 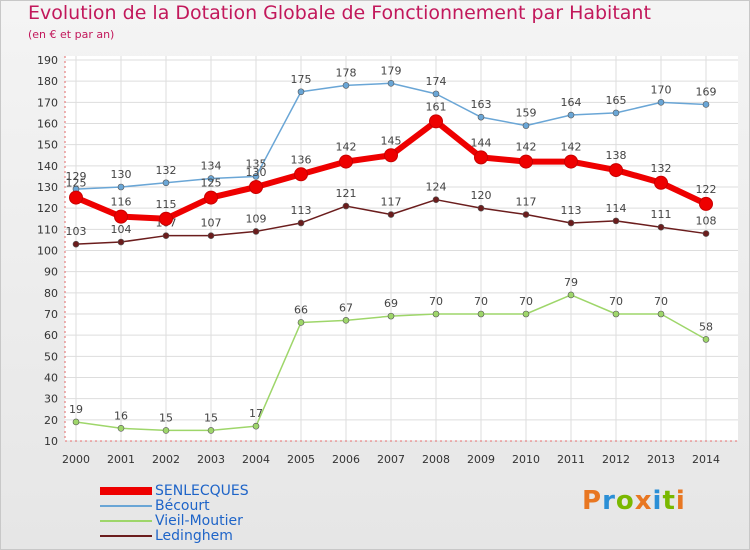 What do you see at coordinates (121, 229) in the screenshot?
I see `data-label-ledinghem: 104` at bounding box center [121, 229].